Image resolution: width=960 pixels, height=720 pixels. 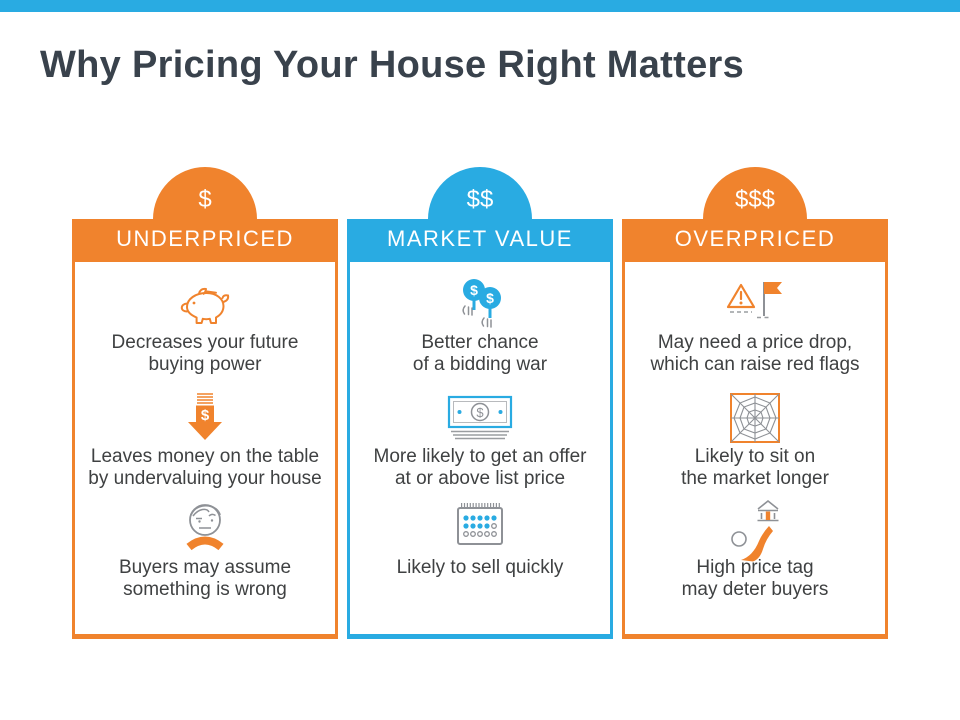 What do you see at coordinates (205, 199) in the screenshot?
I see `badge-label: $` at bounding box center [205, 199].